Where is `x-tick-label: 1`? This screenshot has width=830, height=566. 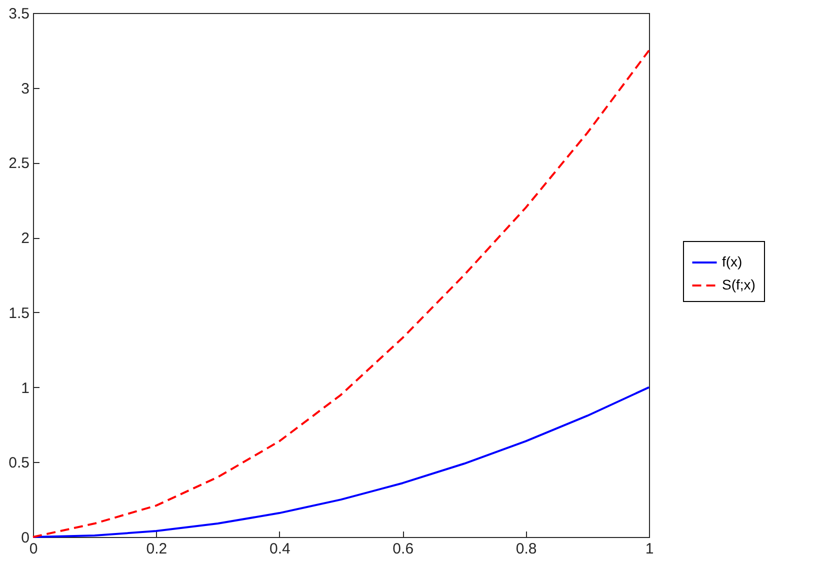
x-tick-label: 1 is located at coordinates (649, 549).